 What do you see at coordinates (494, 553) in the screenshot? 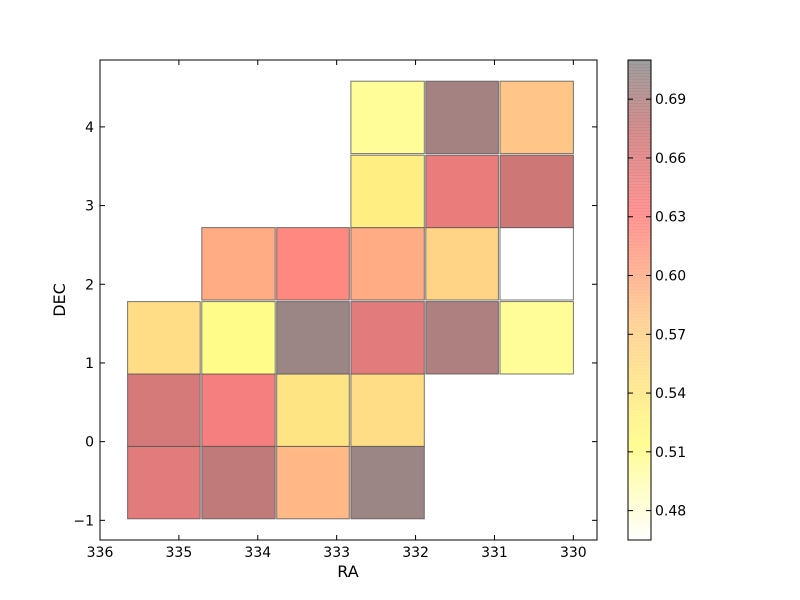
I see `x-tick-label: 331` at bounding box center [494, 553].